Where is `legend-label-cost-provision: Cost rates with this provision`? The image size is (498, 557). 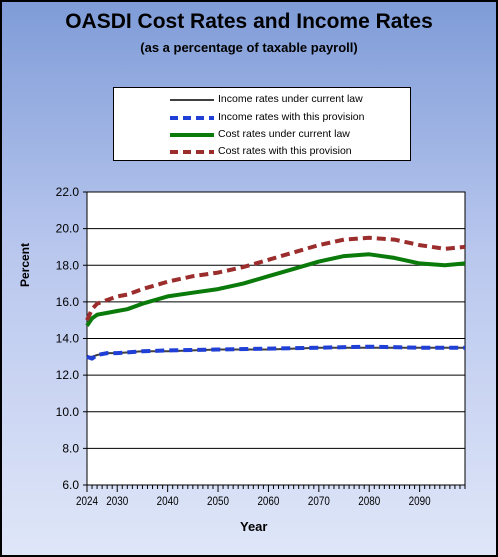 legend-label-cost-provision: Cost rates with this provision is located at coordinates (285, 151).